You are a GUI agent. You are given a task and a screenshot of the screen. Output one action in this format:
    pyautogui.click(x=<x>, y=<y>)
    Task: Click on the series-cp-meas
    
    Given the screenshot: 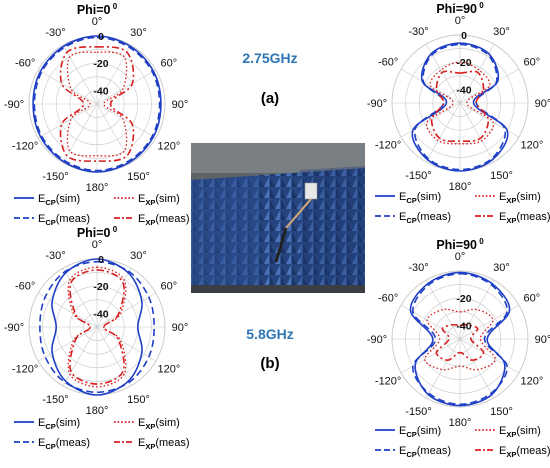 What is the action you would take?
    pyautogui.click(x=97, y=104)
    